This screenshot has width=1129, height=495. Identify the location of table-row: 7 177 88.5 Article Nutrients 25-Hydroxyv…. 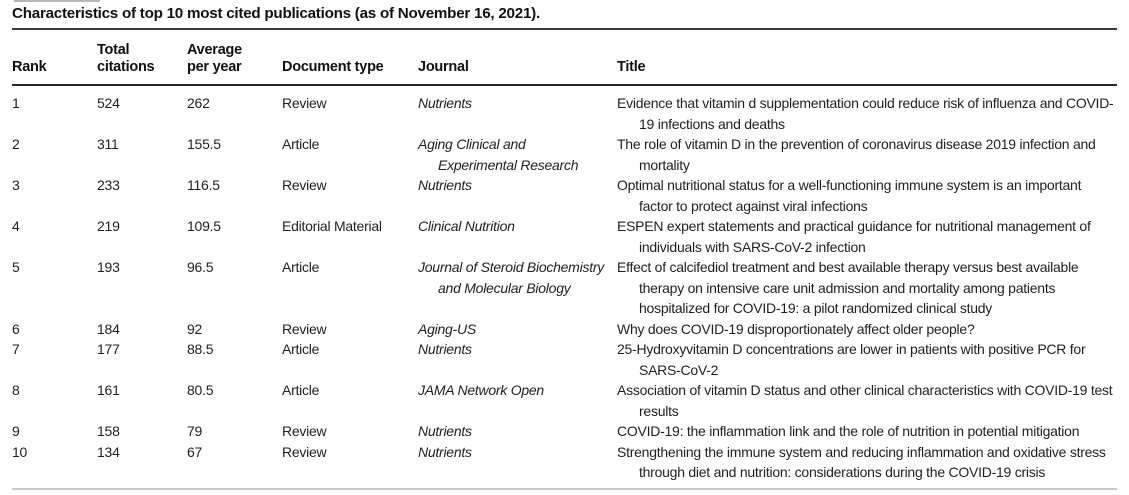
(564, 359).